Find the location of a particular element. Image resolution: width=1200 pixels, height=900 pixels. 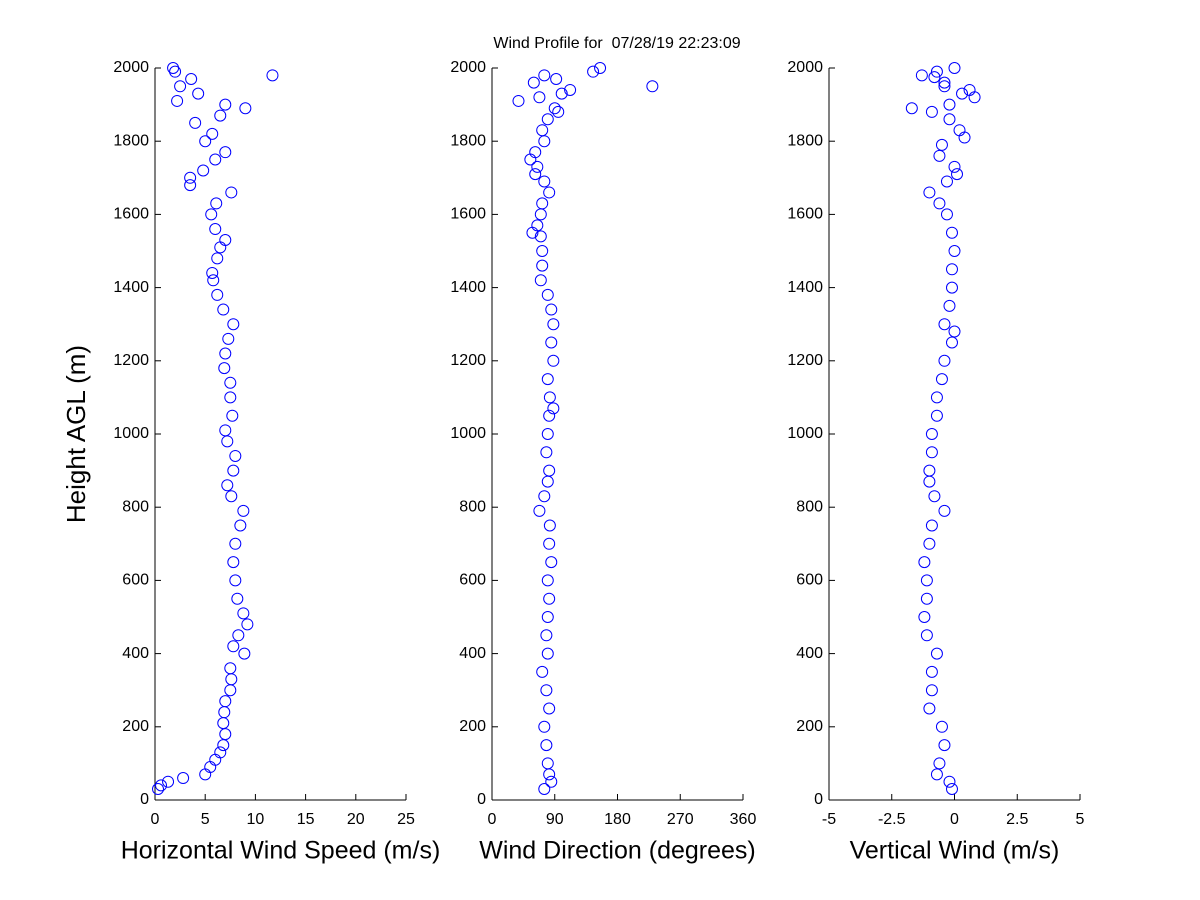

x-axis-label: Vertical Wind (m/s) is located at coordinates (955, 851).